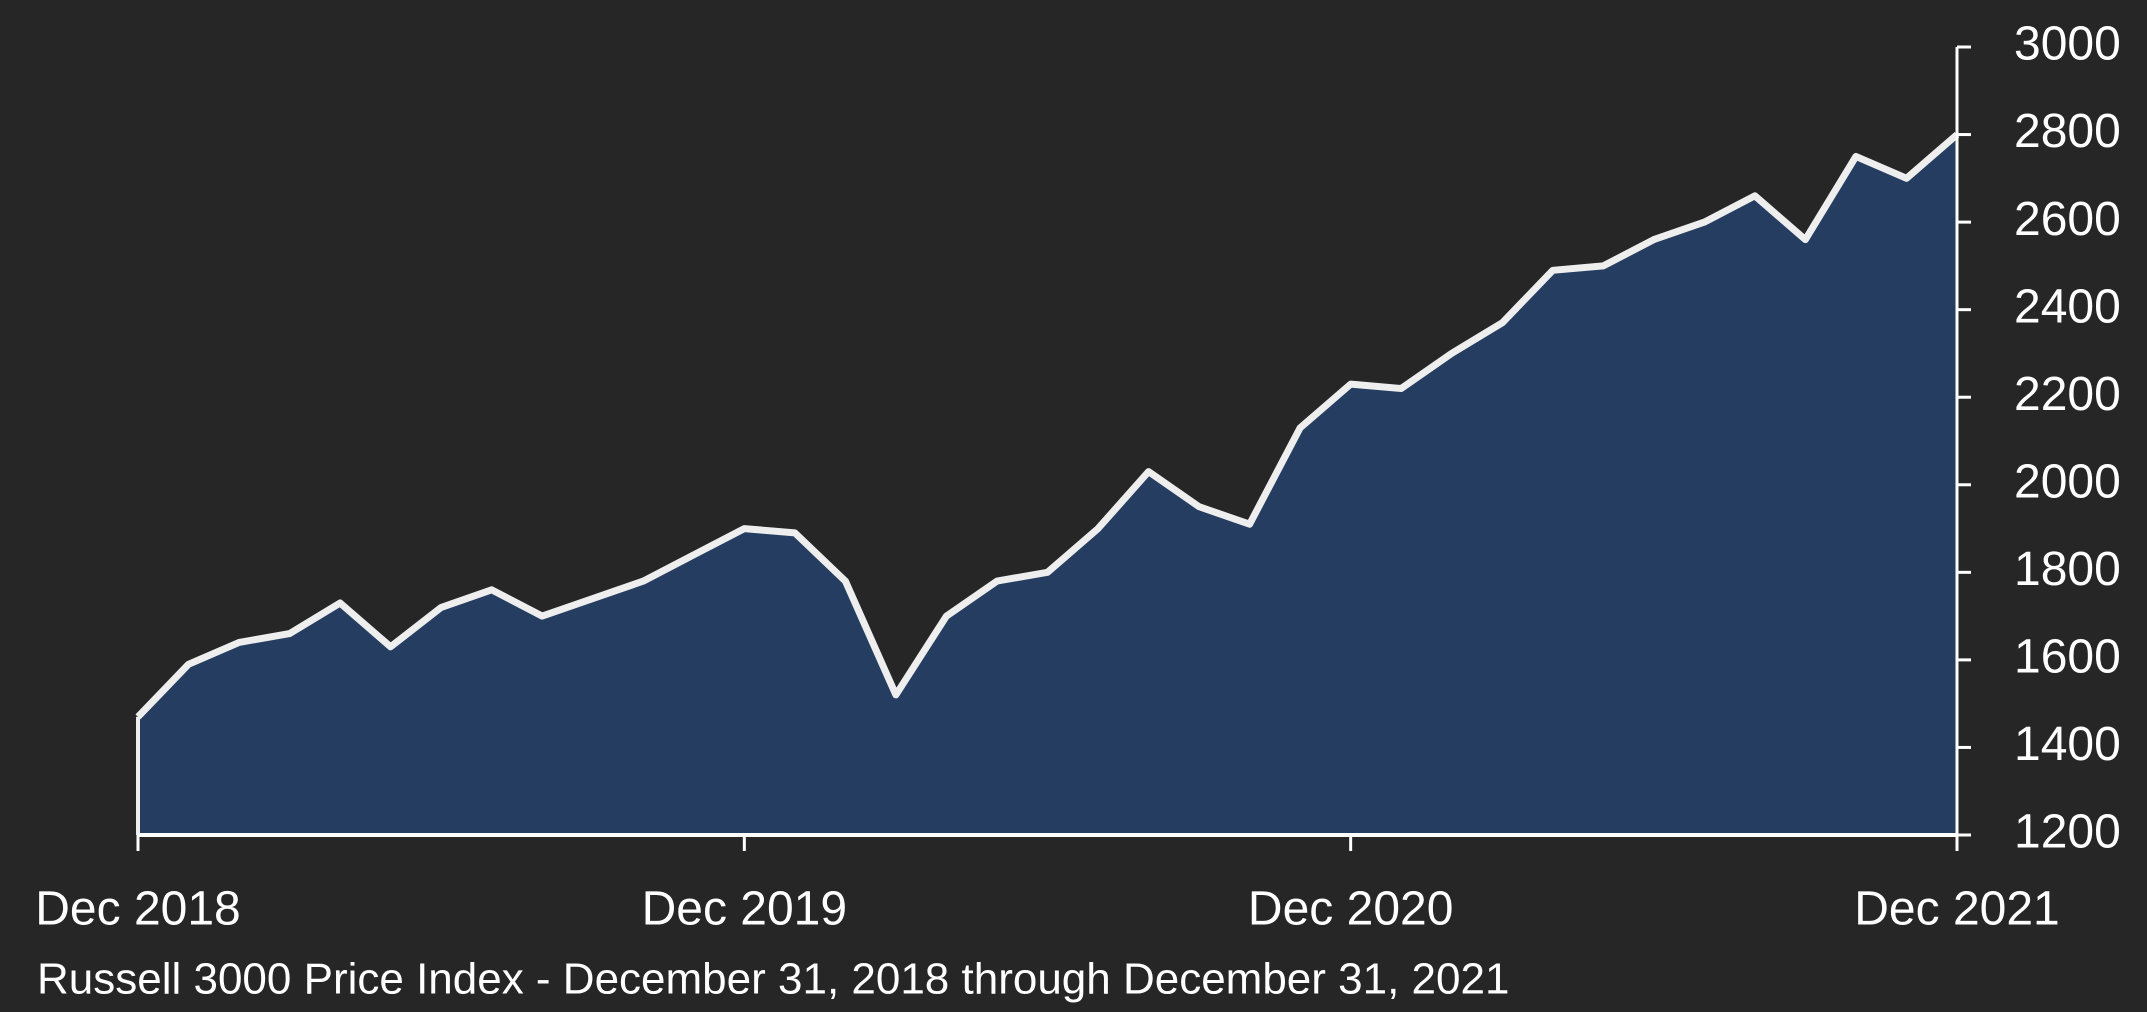  What do you see at coordinates (2067, 569) in the screenshot?
I see `y-tick-label: 1800` at bounding box center [2067, 569].